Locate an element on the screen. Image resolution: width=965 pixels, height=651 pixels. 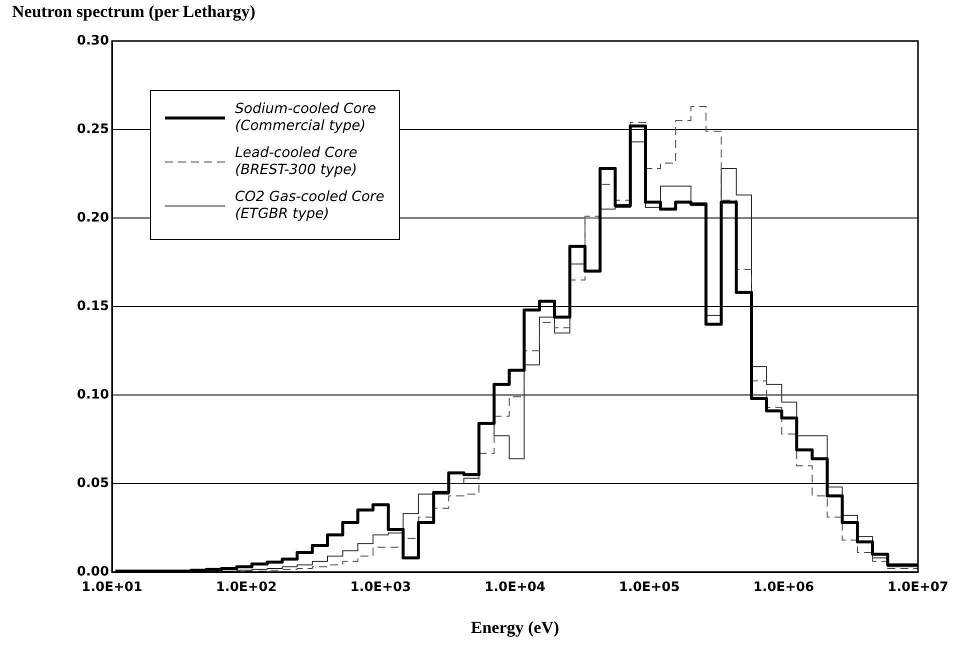
x-tick-label: 1.0E+07 is located at coordinates (918, 588).